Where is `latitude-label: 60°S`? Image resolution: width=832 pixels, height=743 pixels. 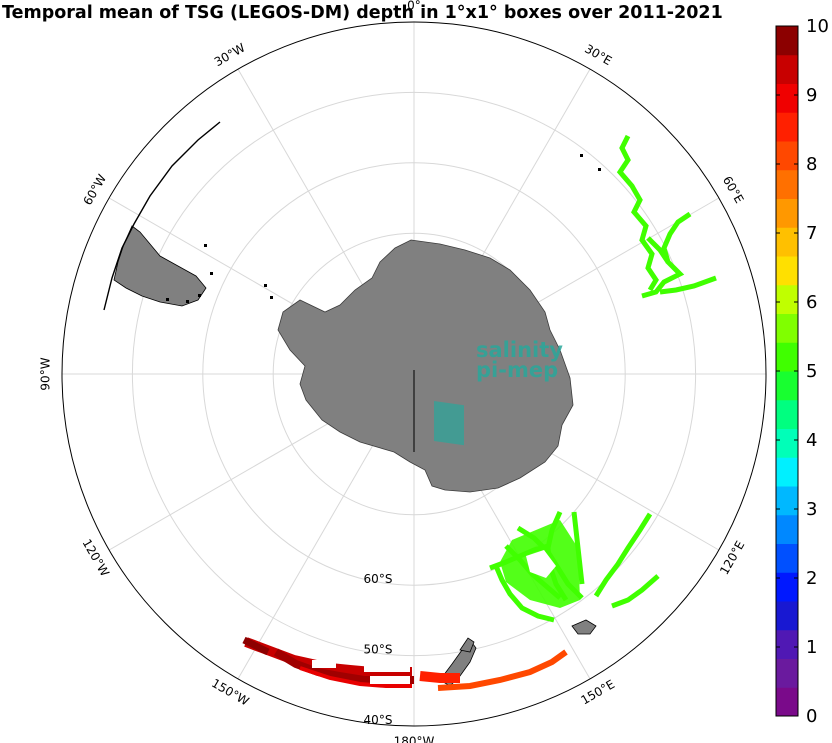
latitude-label: 60°S is located at coordinates (378, 579).